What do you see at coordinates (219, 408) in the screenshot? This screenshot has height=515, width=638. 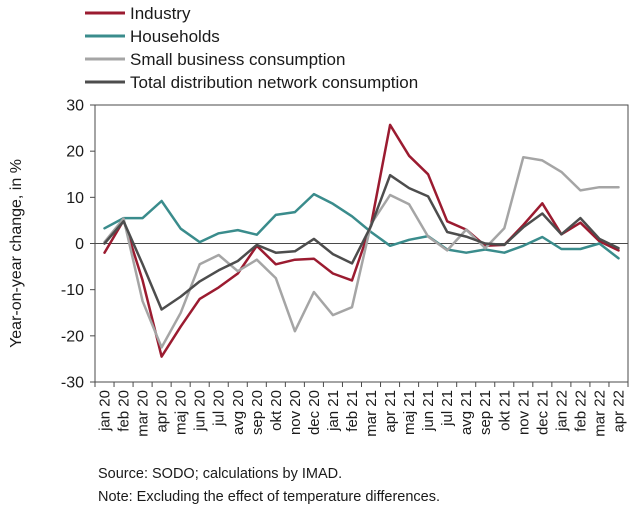 I see `x-tick-label: jul 20` at bounding box center [219, 408].